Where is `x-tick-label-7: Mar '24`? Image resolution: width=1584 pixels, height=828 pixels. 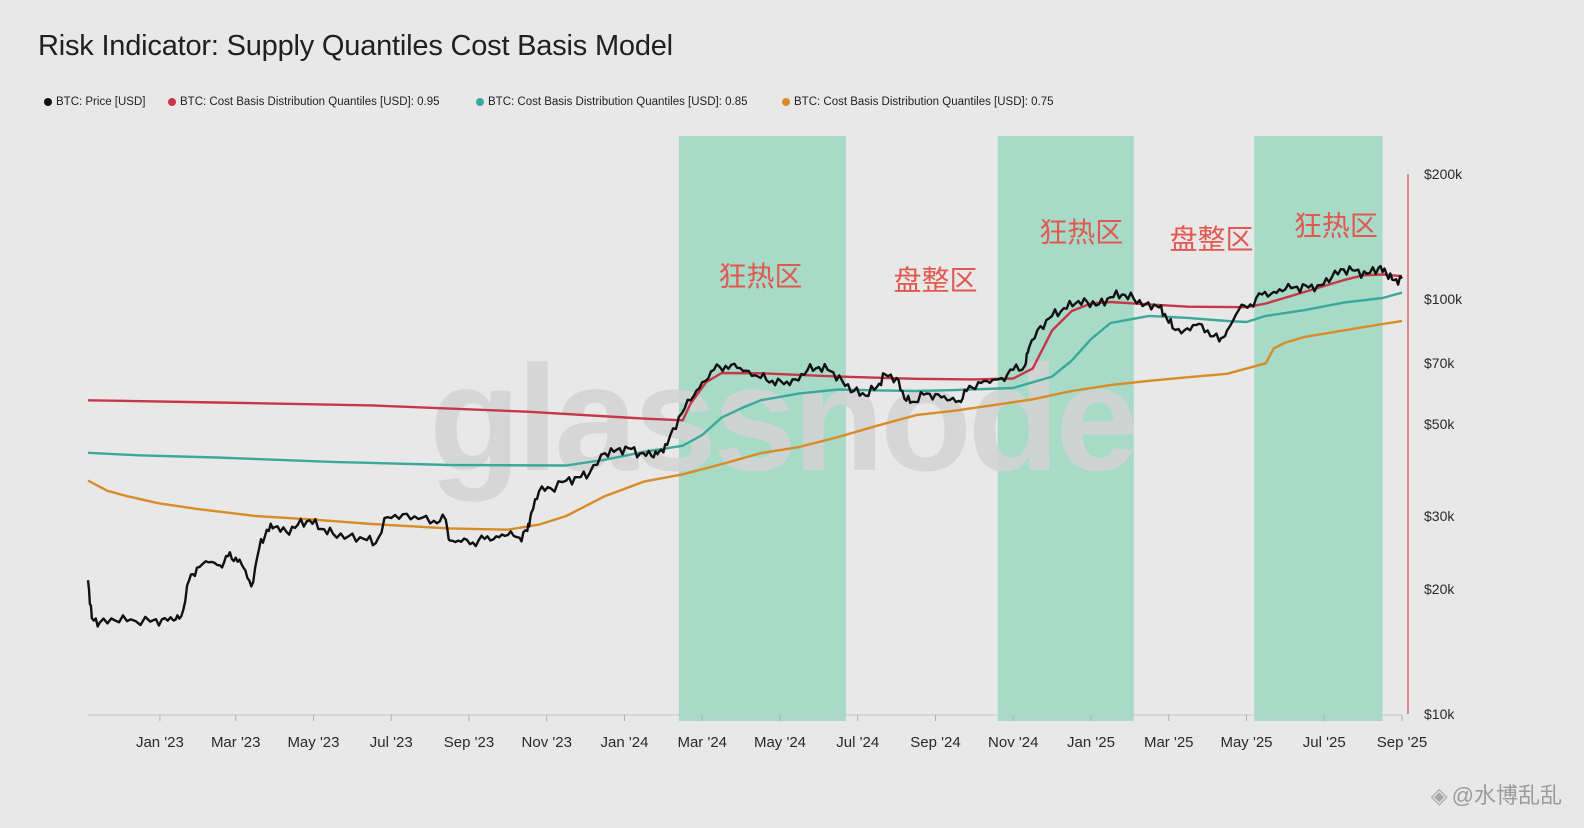 x-tick-label-7: Mar '24 is located at coordinates (702, 742).